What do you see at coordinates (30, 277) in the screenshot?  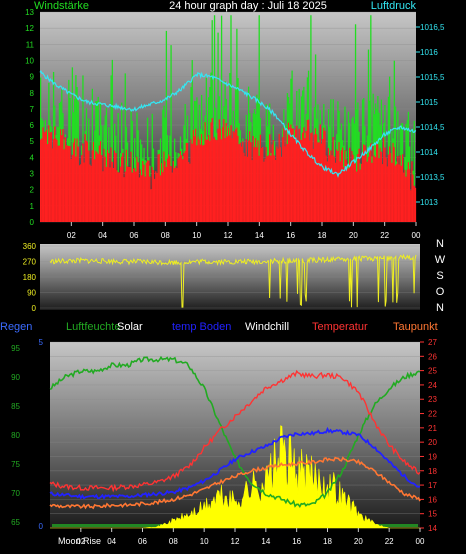 I see `direction-y-axis: 0 90 180 270 360` at bounding box center [30, 277].